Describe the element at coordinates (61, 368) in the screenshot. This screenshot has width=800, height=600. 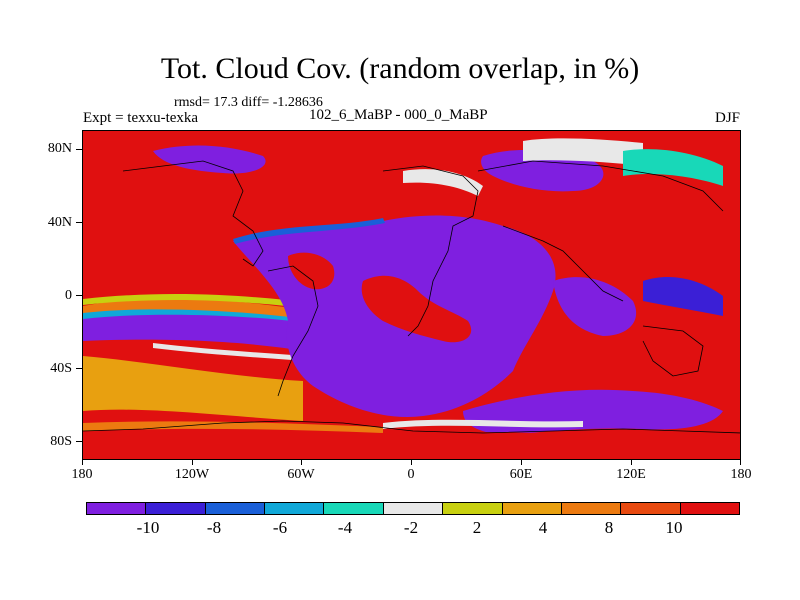
I see `lat-label-40s: 40S` at that location.